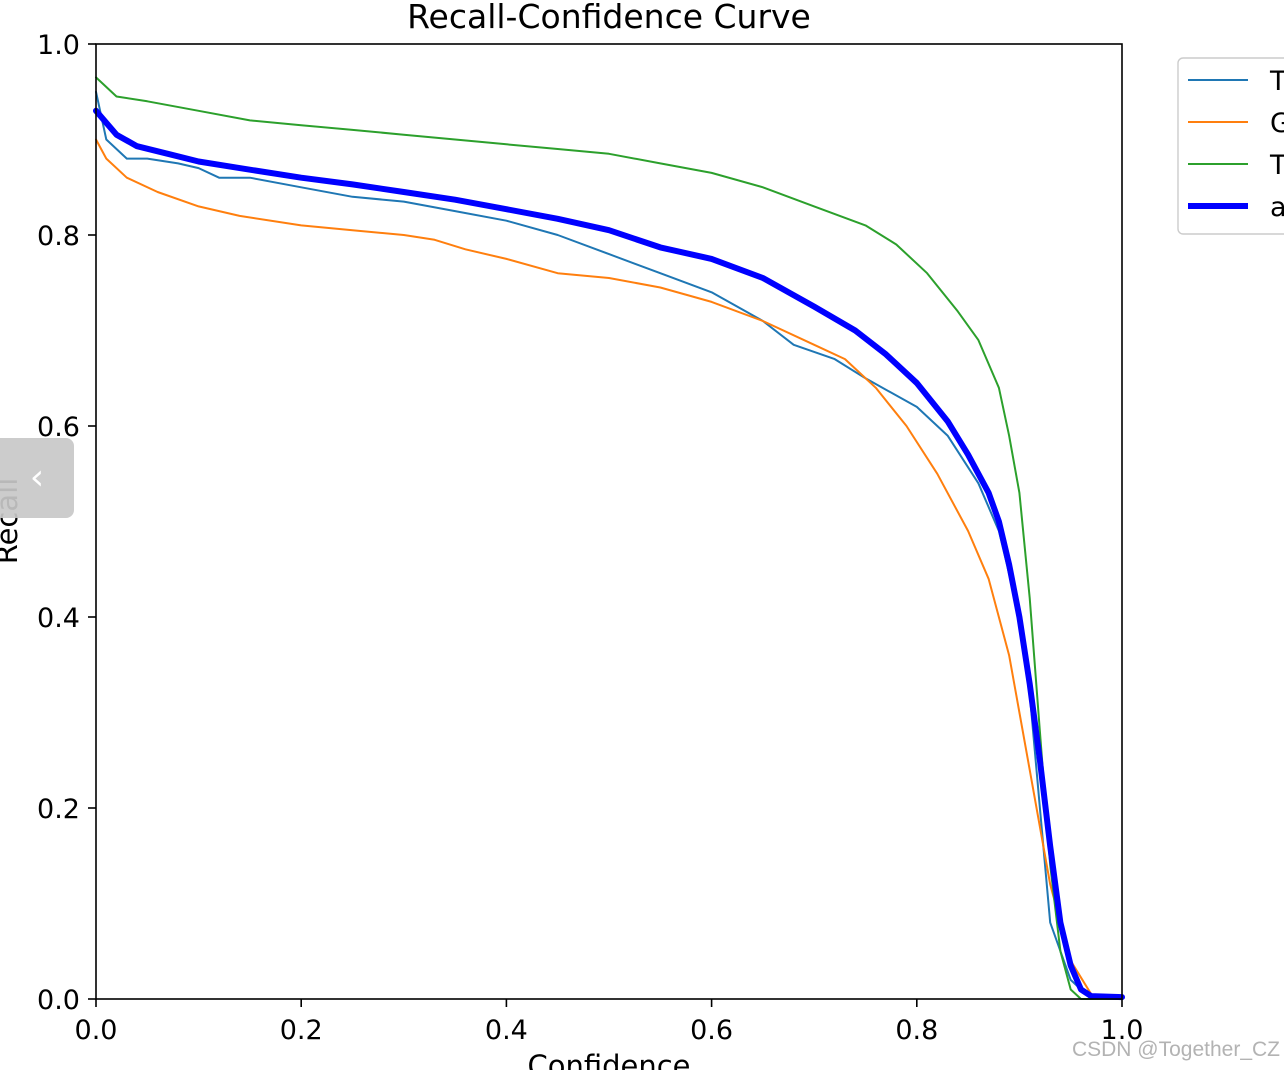 The image size is (1284, 1070). What do you see at coordinates (301, 1030) in the screenshot?
I see `x-tick-label: 0.2` at bounding box center [301, 1030].